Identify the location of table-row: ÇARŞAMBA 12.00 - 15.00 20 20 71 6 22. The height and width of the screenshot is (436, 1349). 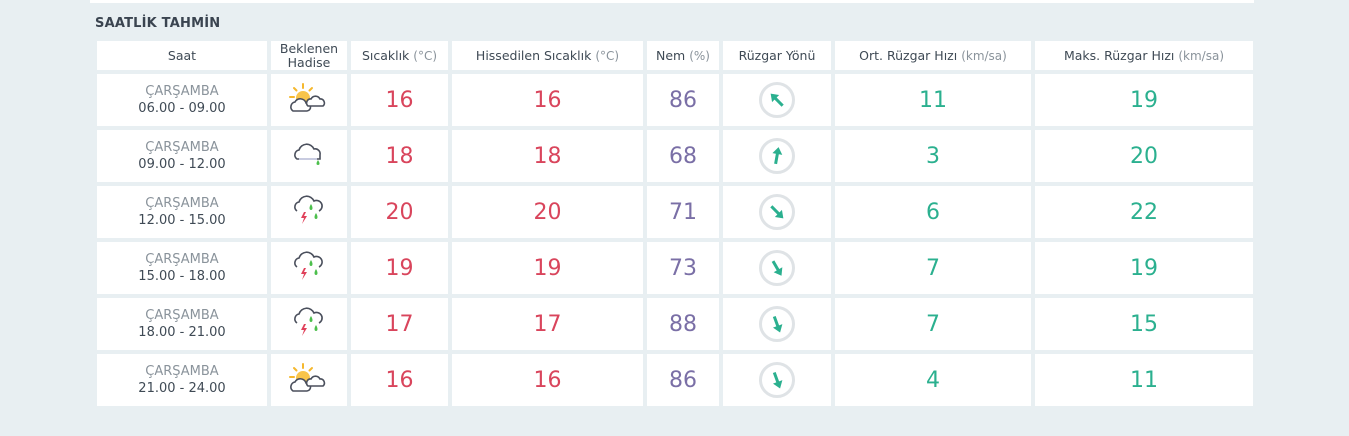
(675, 212).